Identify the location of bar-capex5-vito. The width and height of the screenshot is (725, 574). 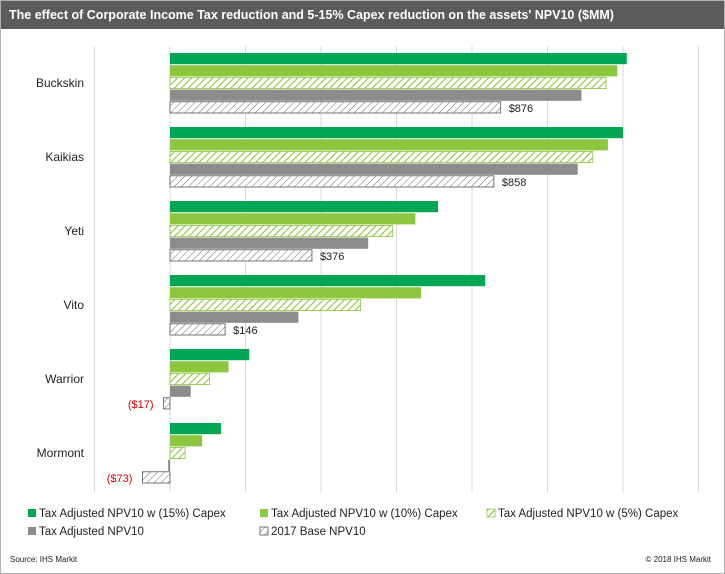
(265, 304).